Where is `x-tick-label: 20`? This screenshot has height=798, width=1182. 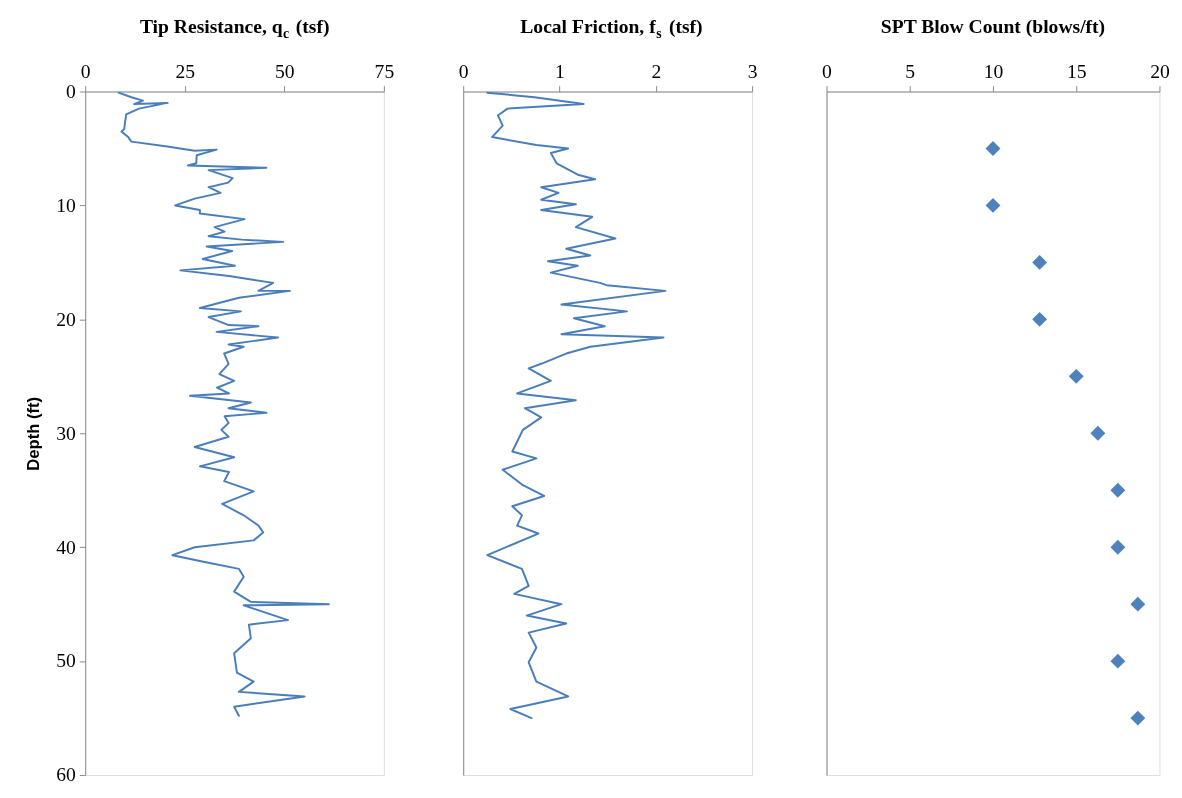
x-tick-label: 20 is located at coordinates (1160, 72).